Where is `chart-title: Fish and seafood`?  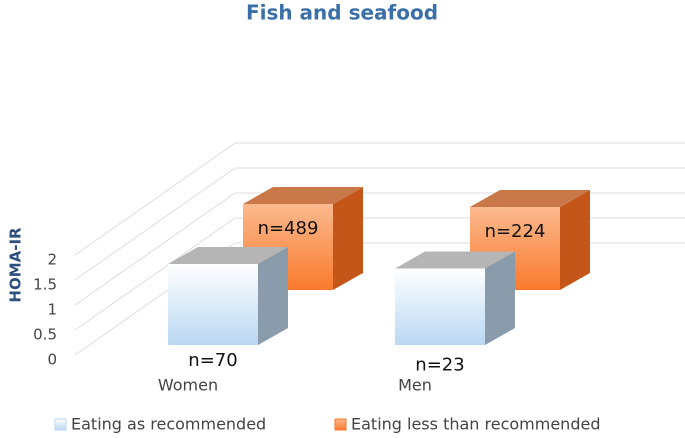 chart-title: Fish and seafood is located at coordinates (342, 13).